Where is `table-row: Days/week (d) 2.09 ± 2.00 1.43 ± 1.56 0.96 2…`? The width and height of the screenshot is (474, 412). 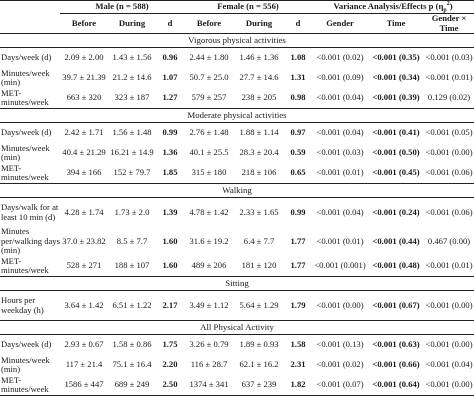 table-row: Days/week (d) 2.09 ± 2.00 1.43 ± 1.56 0.96 2… is located at coordinates (237, 58).